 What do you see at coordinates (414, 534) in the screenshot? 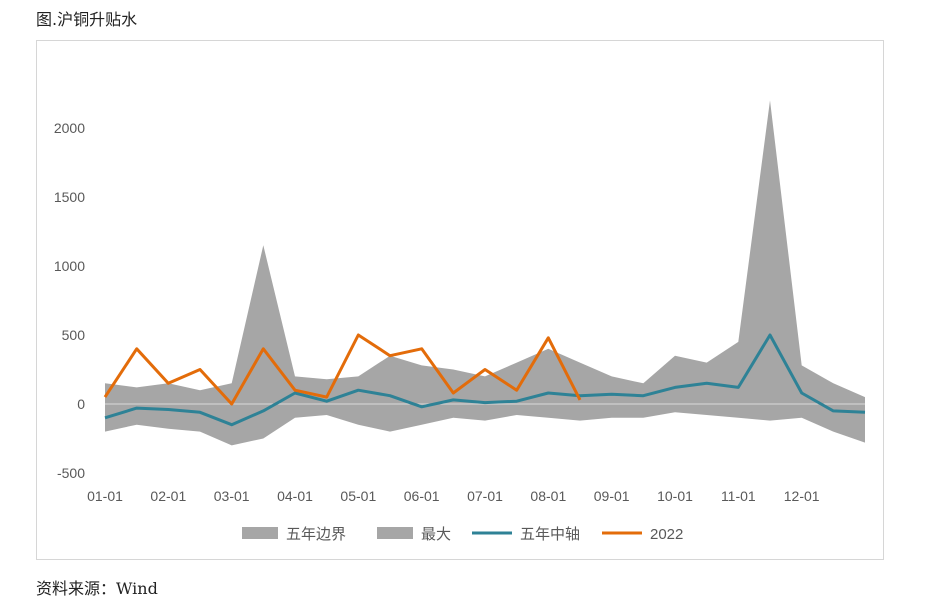
I see `legend-item: 最大` at bounding box center [414, 534].